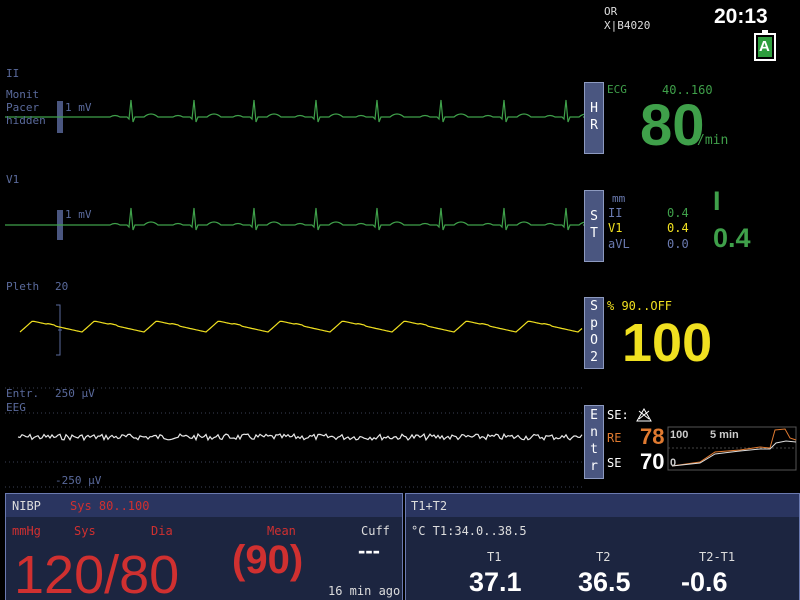 The height and width of the screenshot is (600, 800). Describe the element at coordinates (734, 453) in the screenshot. I see `trend-se` at that location.